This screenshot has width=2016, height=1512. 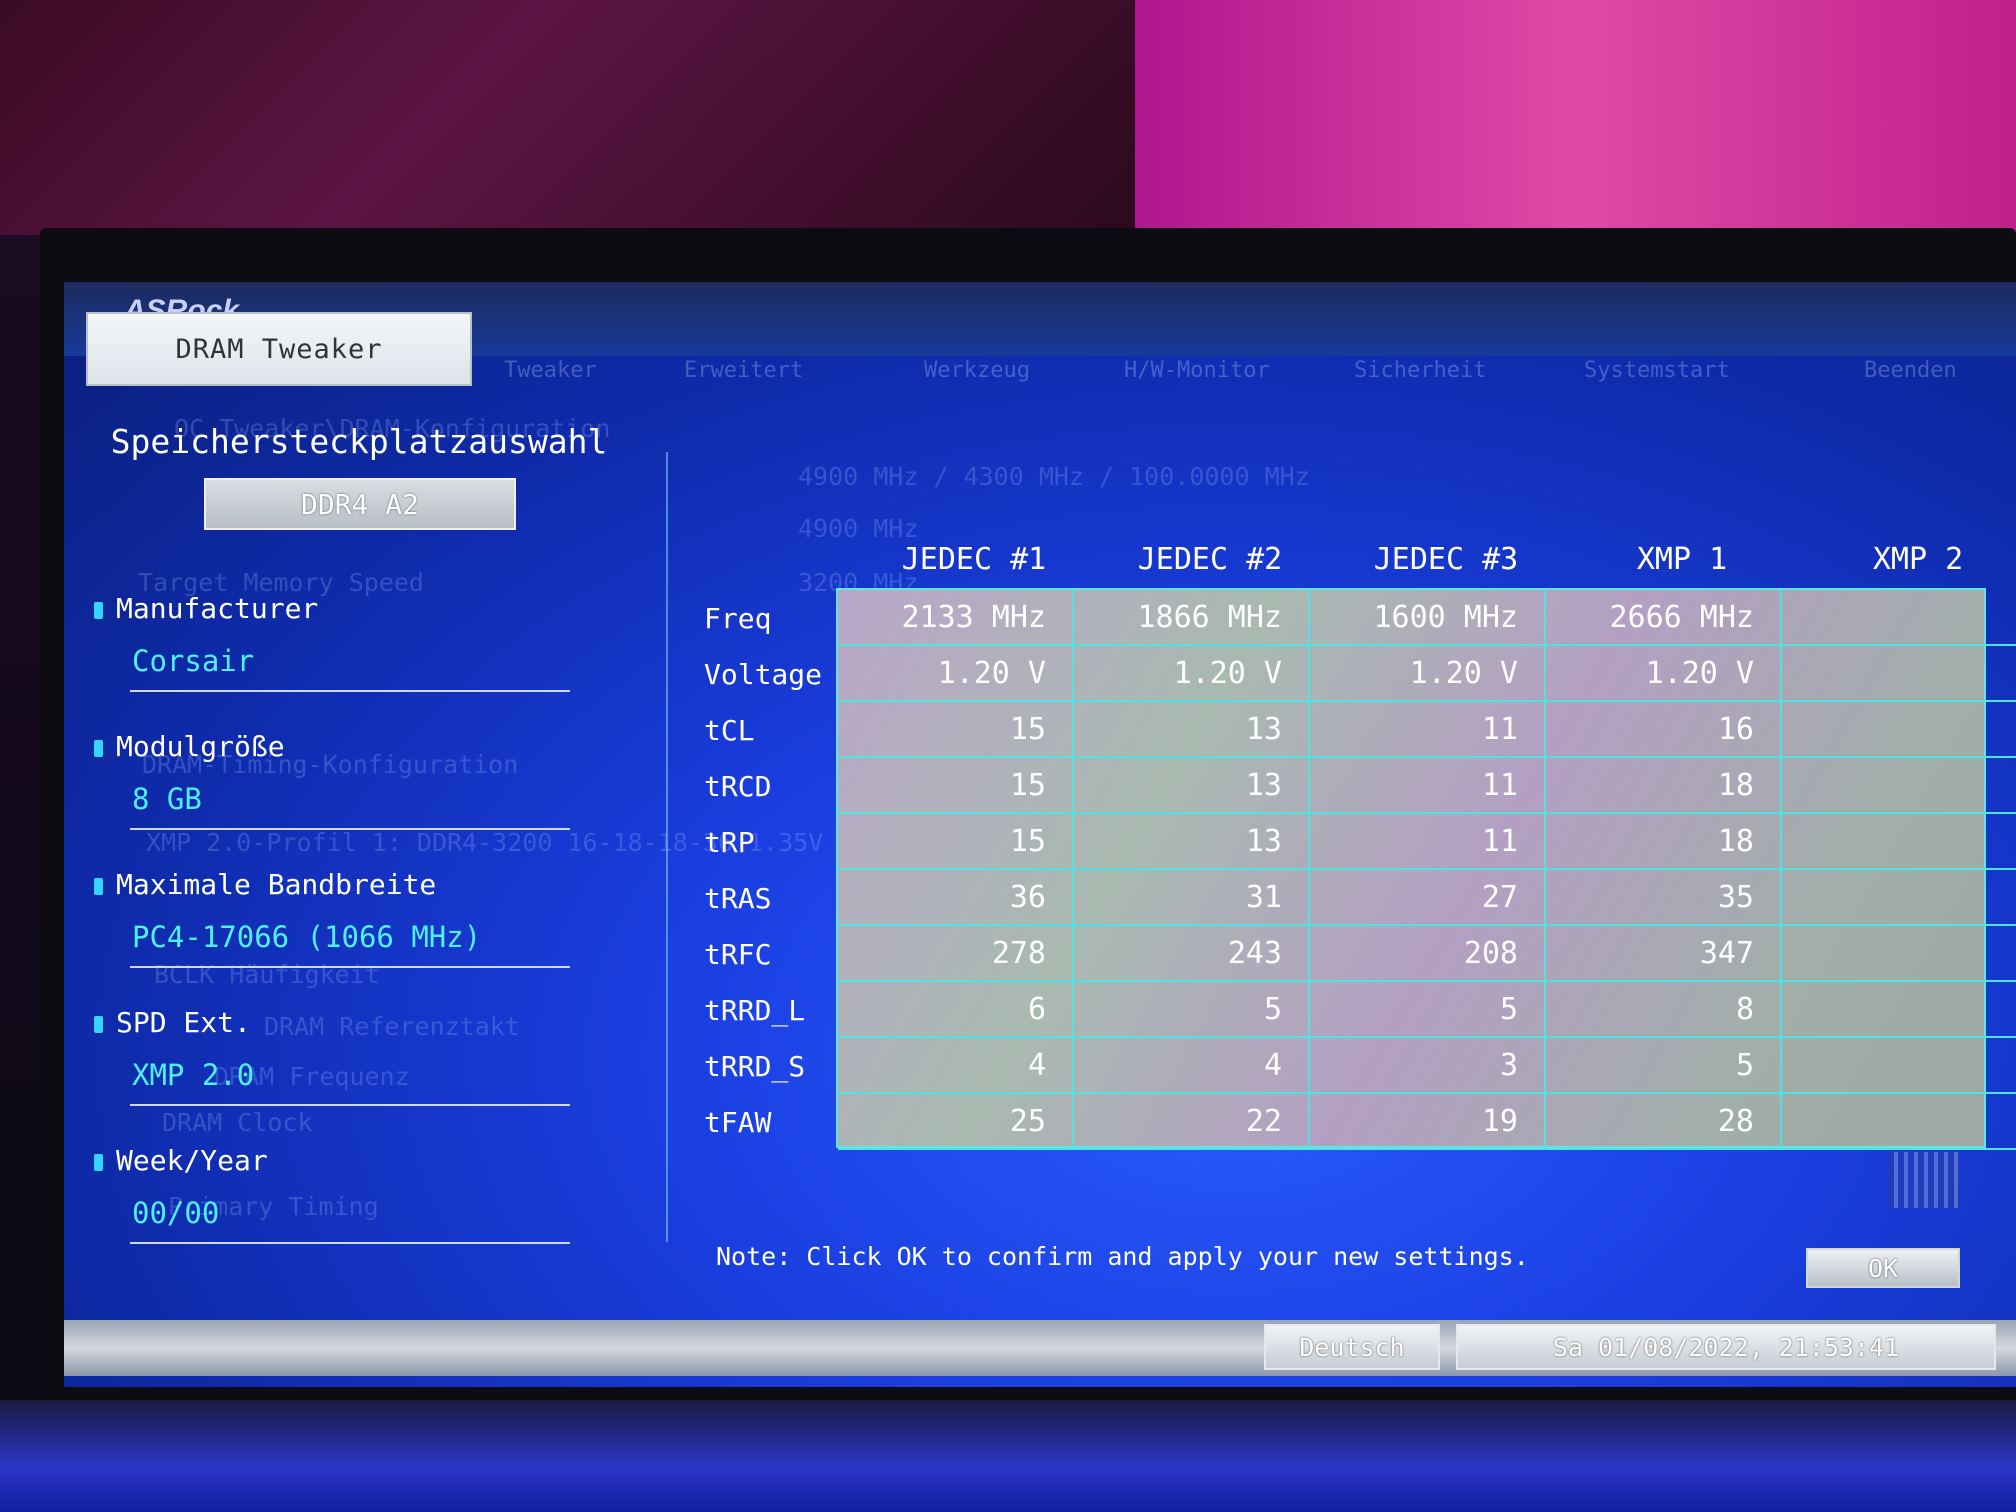 What do you see at coordinates (1575, 120) in the screenshot?
I see `background-wall-right` at bounding box center [1575, 120].